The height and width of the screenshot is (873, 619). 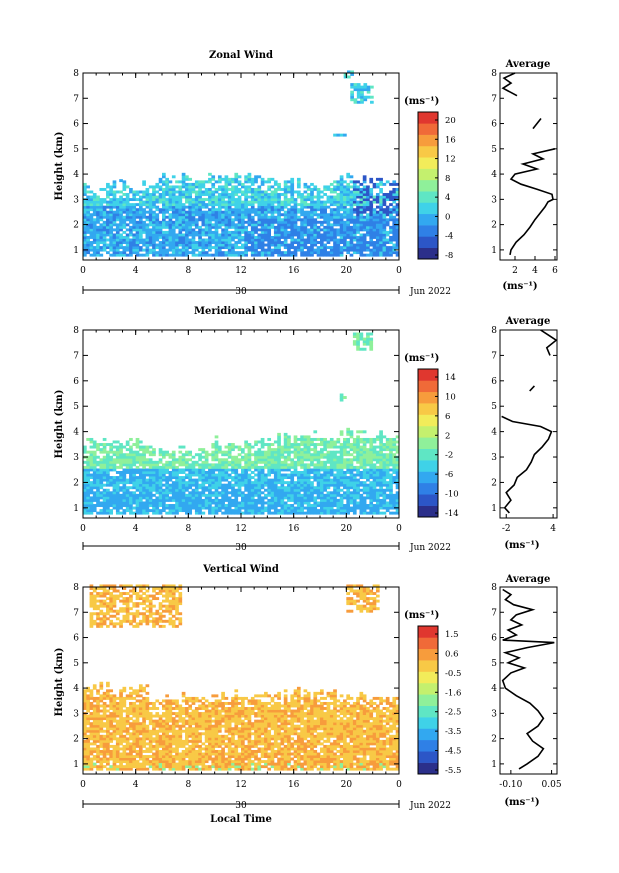 What do you see at coordinates (241, 311) in the screenshot?
I see `meridional-wind-title: Meridional Wind` at bounding box center [241, 311].